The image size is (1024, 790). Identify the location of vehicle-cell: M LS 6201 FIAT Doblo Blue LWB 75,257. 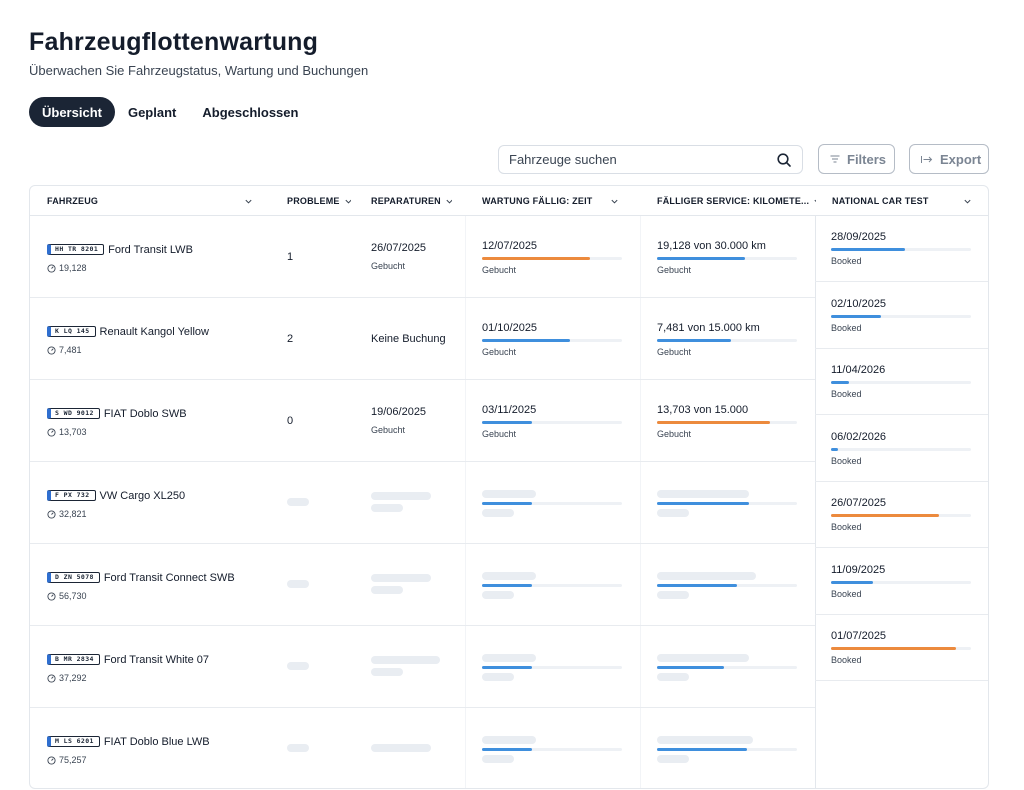
(157, 749).